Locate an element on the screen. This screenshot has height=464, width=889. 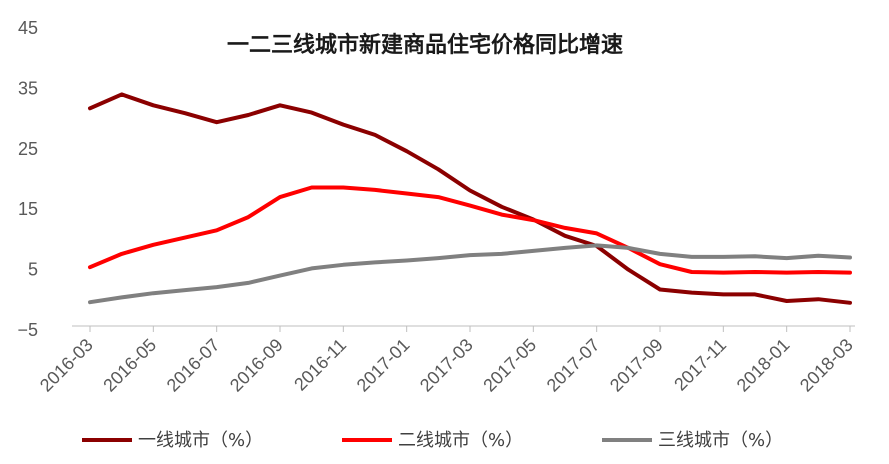
legend-label: 三线城市（%） is located at coordinates (720, 440).